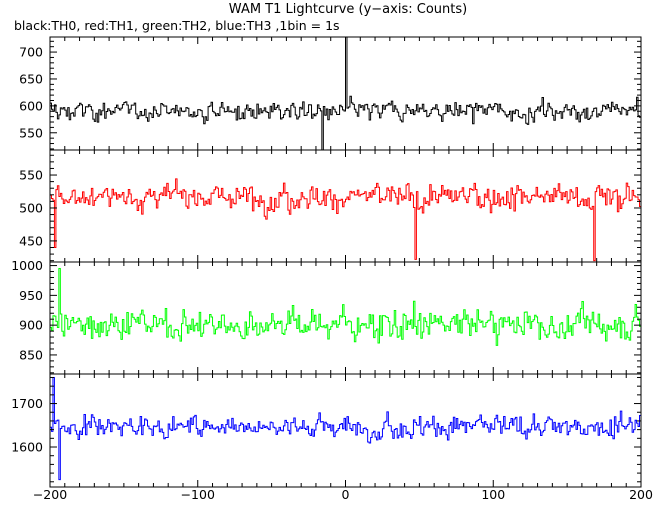 The height and width of the screenshot is (505, 654). What do you see at coordinates (348, 9) in the screenshot?
I see `chart-title: WAM T1 Lightcurve (y−axis: Counts)` at bounding box center [348, 9].